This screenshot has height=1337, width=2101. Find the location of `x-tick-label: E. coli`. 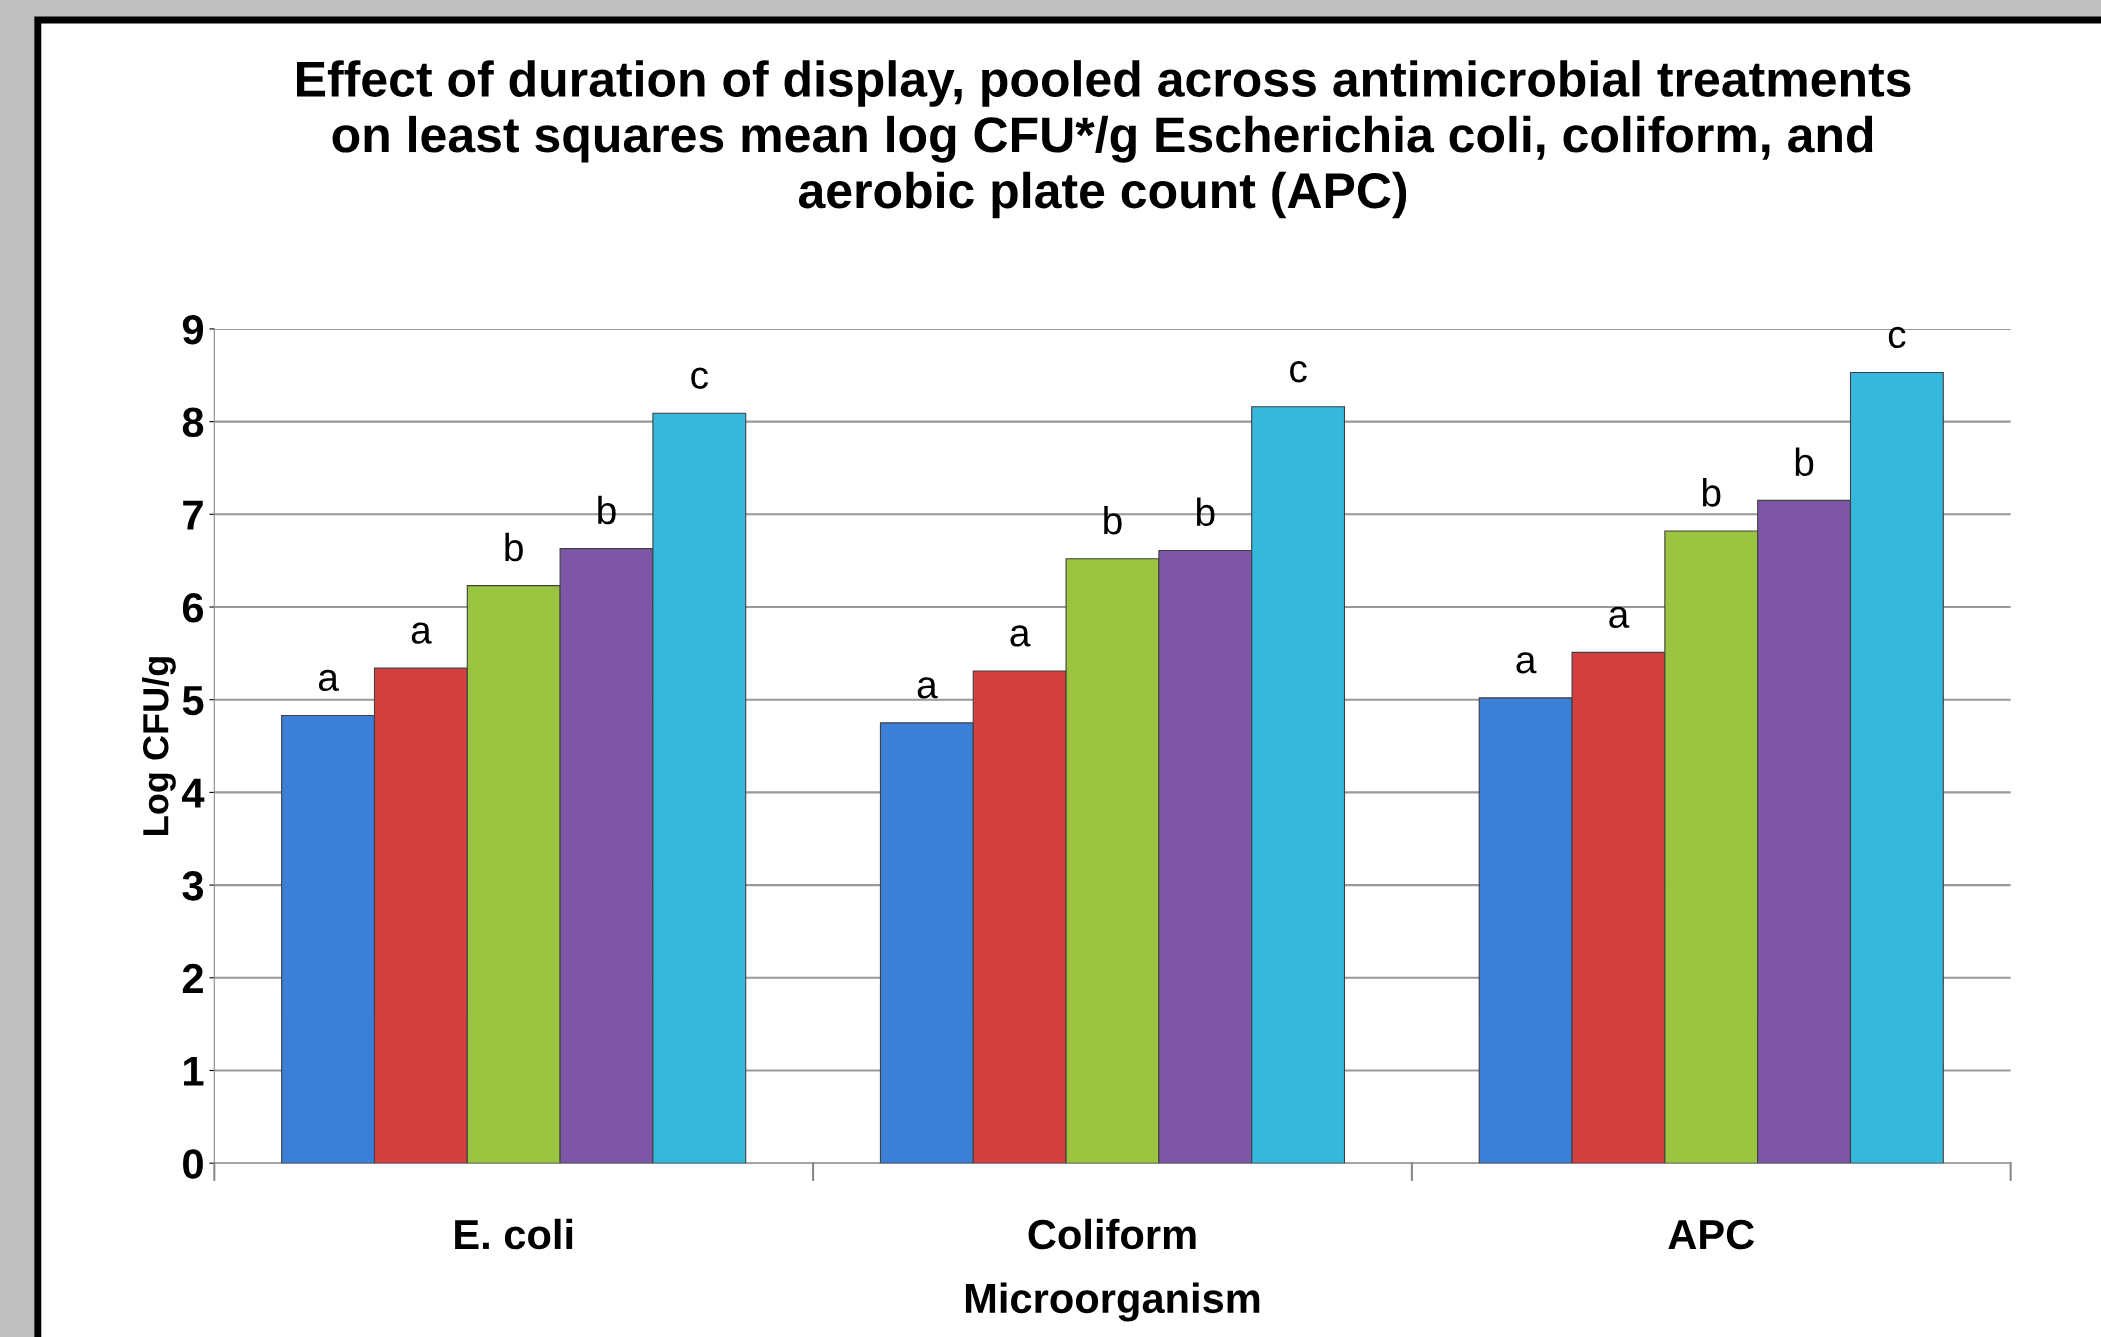

x-tick-label: E. coli is located at coordinates (514, 1234).